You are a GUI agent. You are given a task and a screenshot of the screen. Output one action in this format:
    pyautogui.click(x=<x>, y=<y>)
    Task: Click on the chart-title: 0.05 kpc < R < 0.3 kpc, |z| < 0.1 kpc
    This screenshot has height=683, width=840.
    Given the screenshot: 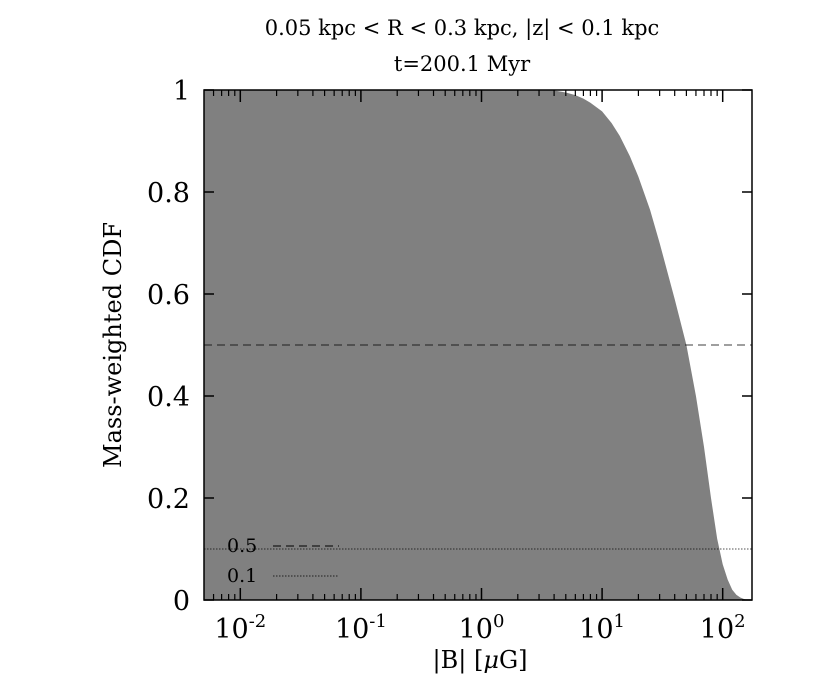 What is the action you would take?
    pyautogui.click(x=462, y=28)
    